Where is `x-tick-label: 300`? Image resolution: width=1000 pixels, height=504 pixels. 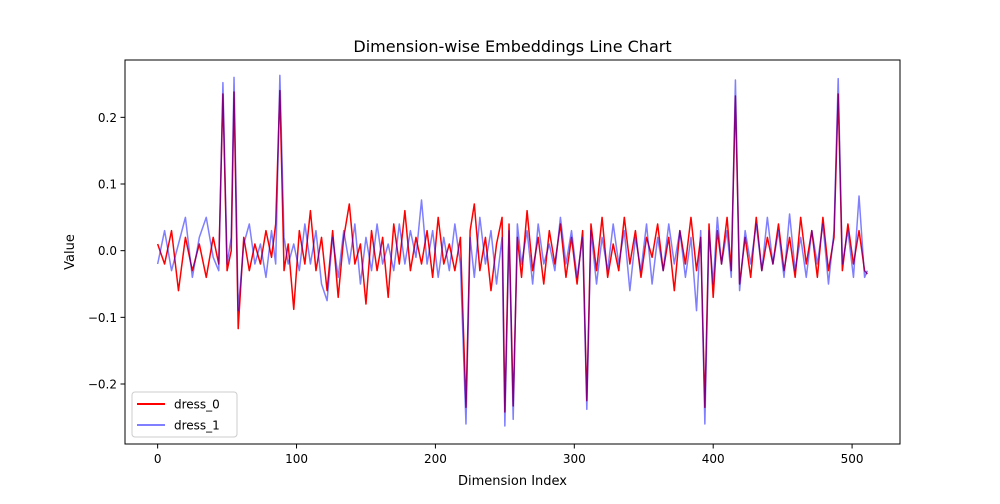 x-tick-label: 300 is located at coordinates (574, 459).